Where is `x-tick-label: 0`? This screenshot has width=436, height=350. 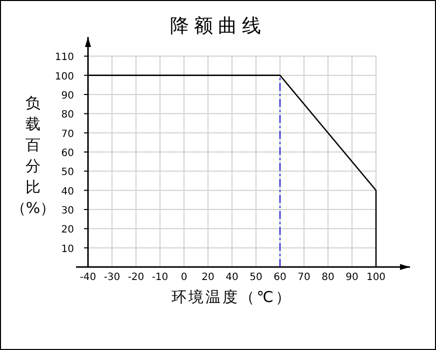 x-tick-label: 0 is located at coordinates (184, 277).